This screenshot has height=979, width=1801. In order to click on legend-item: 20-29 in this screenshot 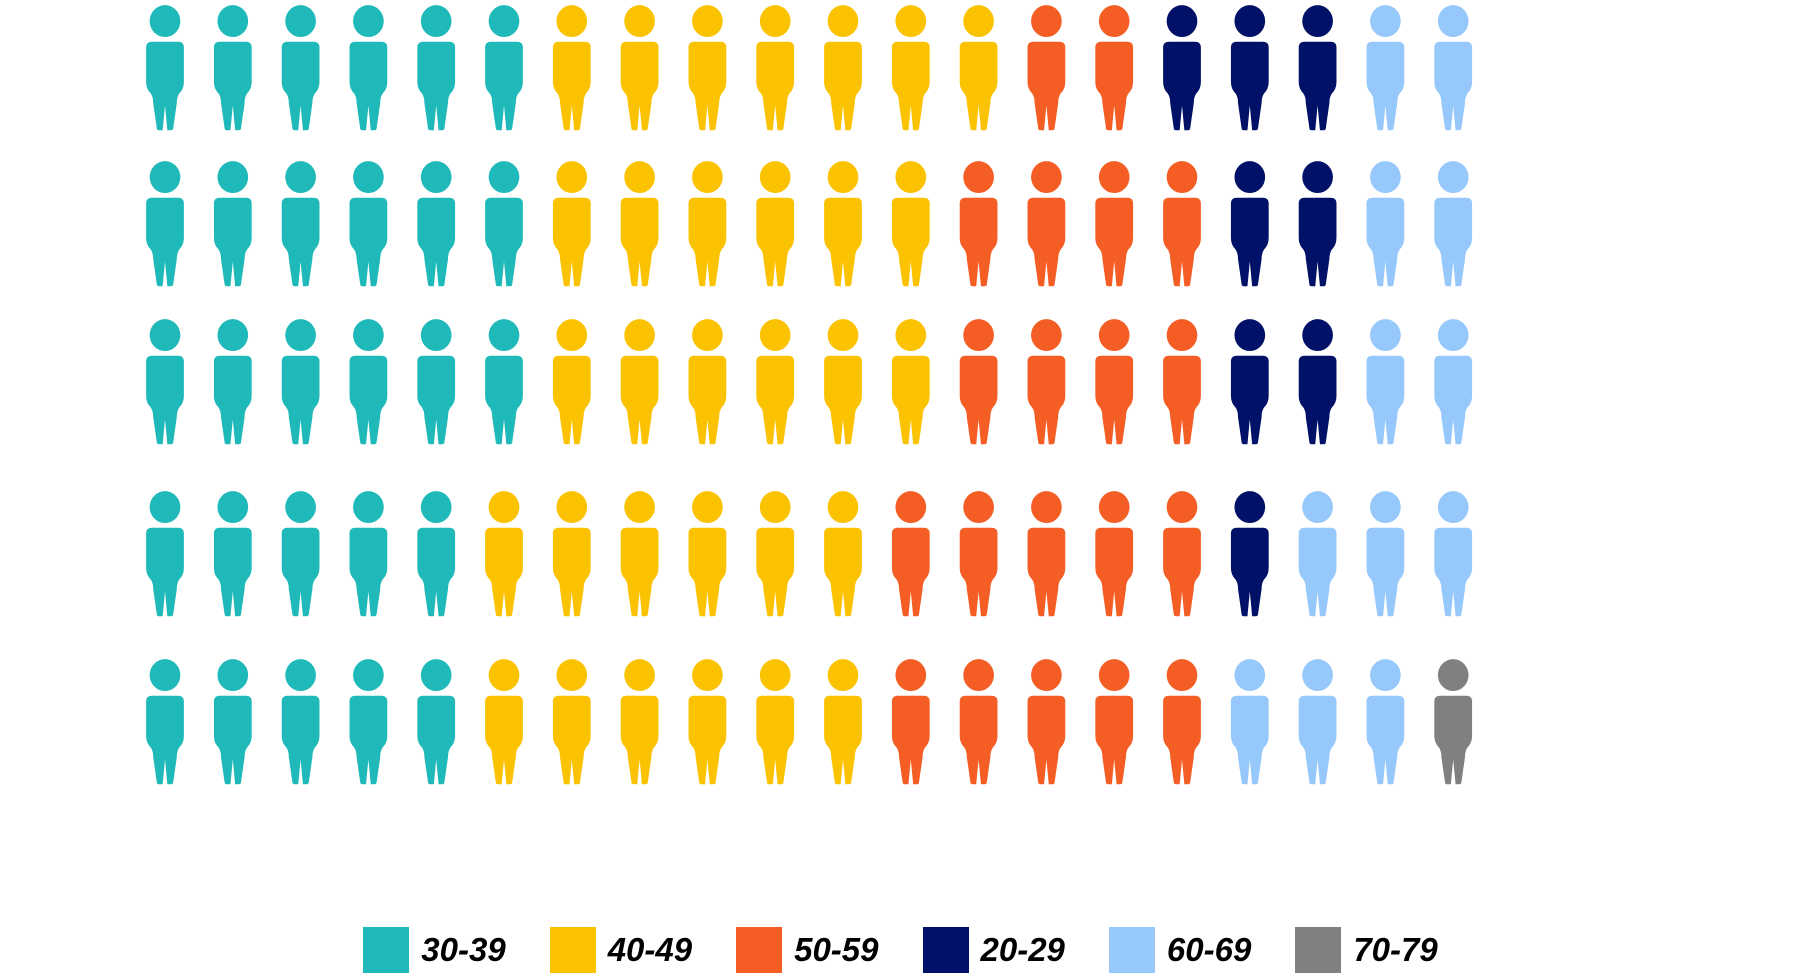, I will do `click(993, 950)`.